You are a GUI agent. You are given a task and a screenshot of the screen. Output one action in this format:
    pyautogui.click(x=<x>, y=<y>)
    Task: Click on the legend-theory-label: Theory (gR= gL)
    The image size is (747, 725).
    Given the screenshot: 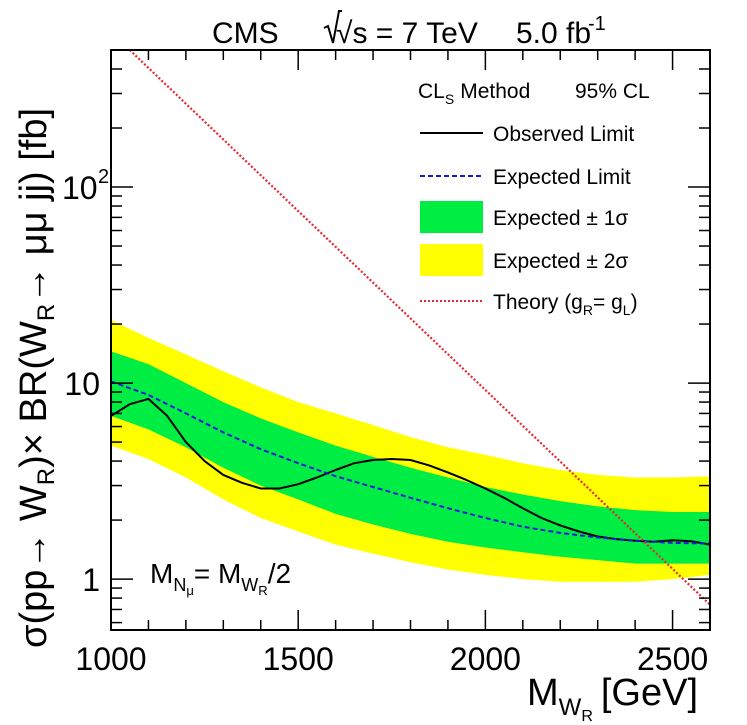 What is the action you would take?
    pyautogui.click(x=565, y=304)
    